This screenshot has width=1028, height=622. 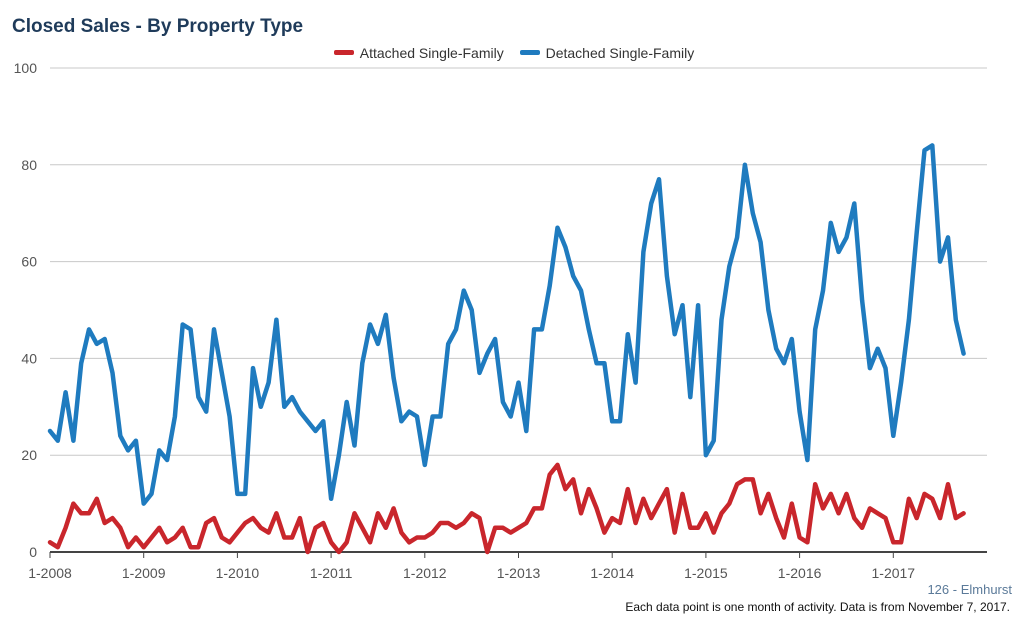 I want to click on legend-item-detached: Detached Single-Family, so click(x=607, y=52).